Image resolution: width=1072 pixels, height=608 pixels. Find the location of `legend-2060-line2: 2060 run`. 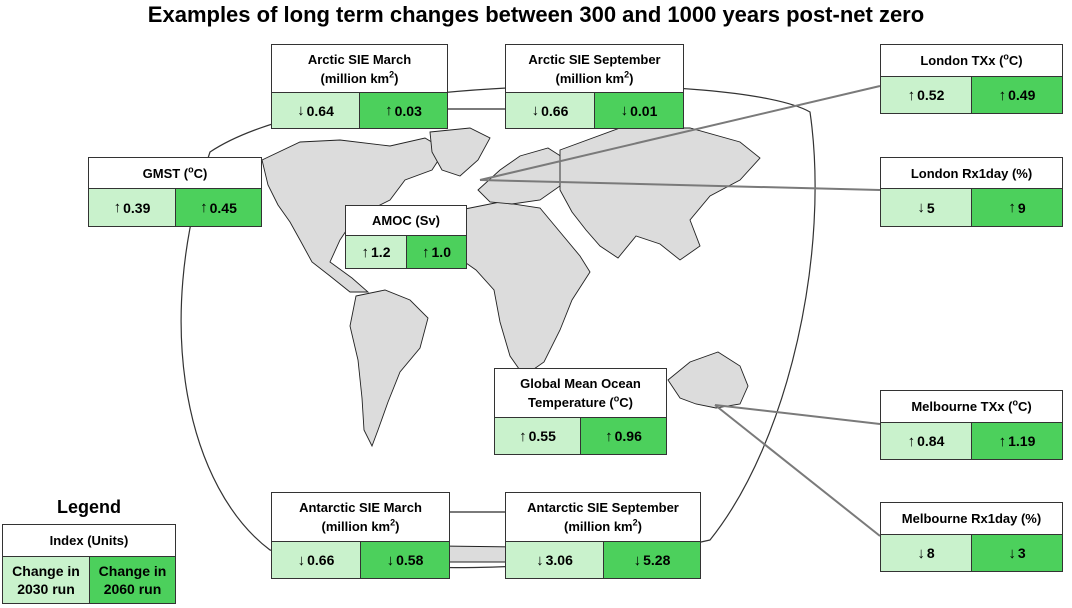

legend-2060-line2: 2060 run is located at coordinates (132, 589).